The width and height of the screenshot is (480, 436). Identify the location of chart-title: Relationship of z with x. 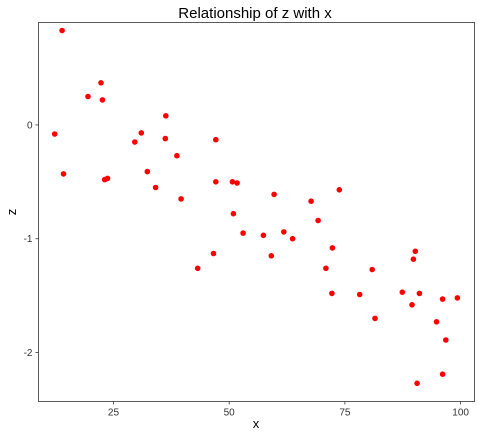
(255, 13).